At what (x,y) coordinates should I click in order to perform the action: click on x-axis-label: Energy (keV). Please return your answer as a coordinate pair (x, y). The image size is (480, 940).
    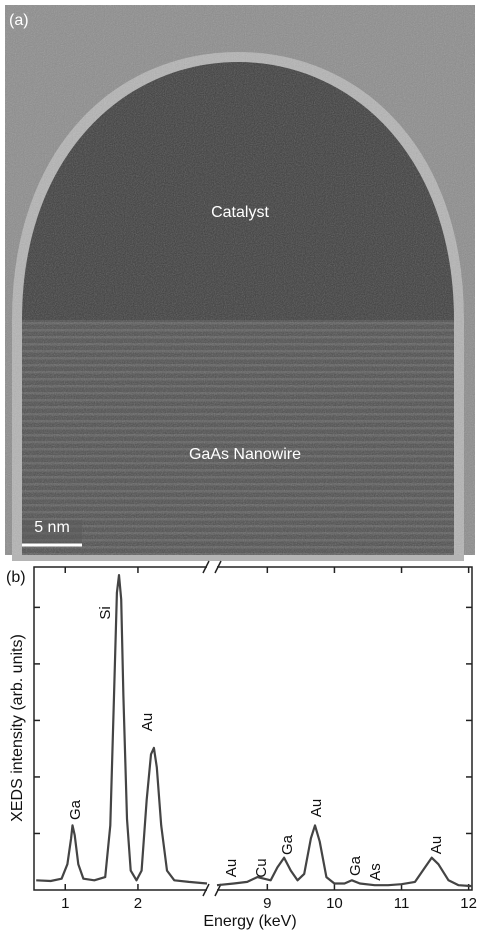
    Looking at the image, I should click on (249, 921).